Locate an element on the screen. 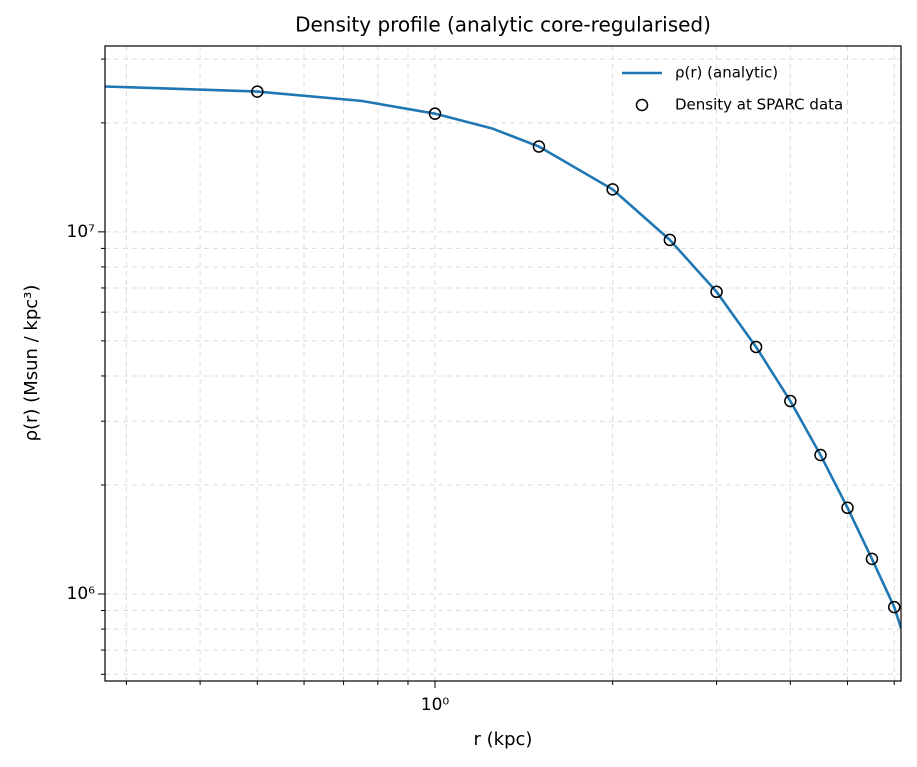  y-axis-label: ρ(r) (Msun / kpc³) is located at coordinates (31, 363).